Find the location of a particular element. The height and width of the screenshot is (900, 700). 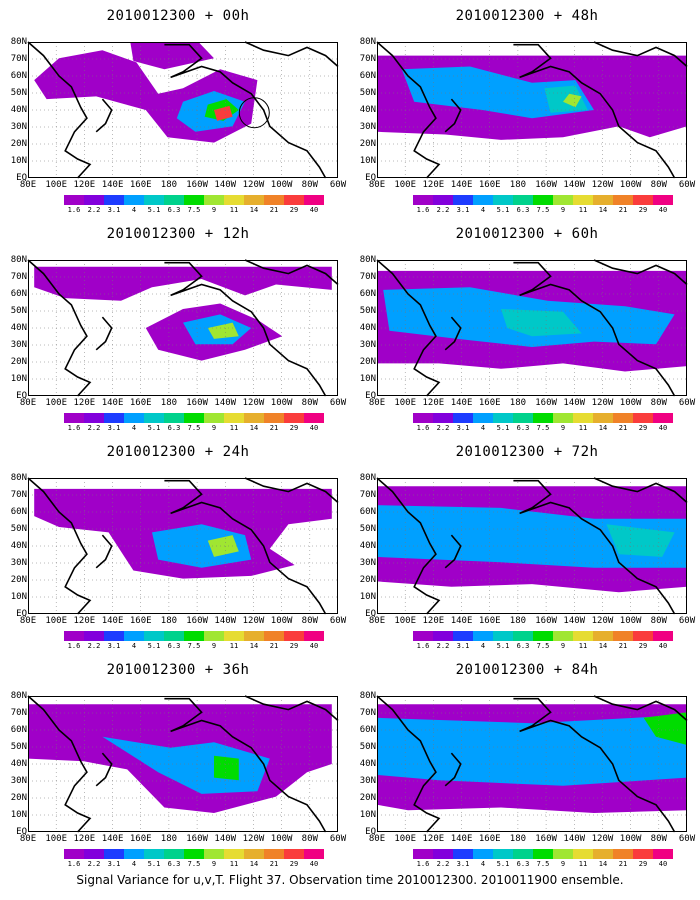

color-scale-label: 2.2 is located at coordinates (443, 428).